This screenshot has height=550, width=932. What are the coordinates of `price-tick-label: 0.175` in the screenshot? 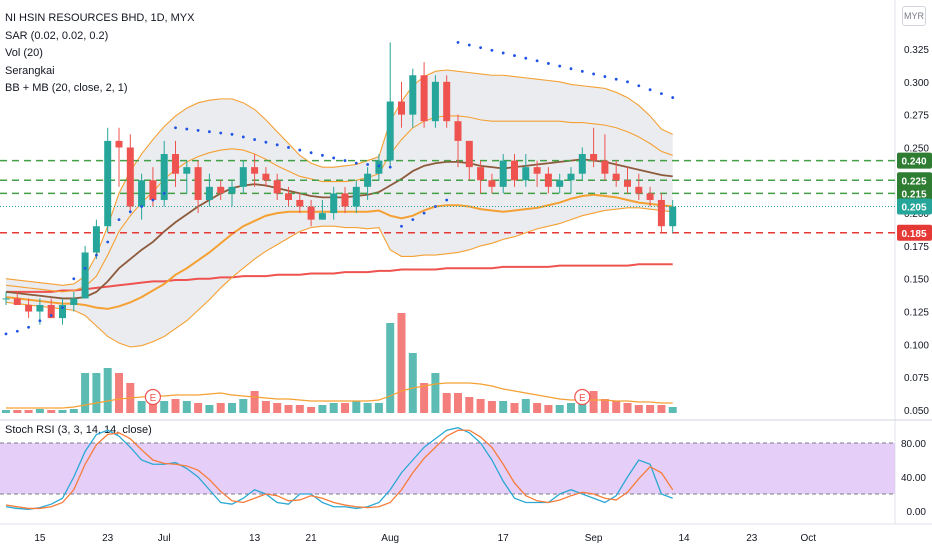 It's located at (916, 247).